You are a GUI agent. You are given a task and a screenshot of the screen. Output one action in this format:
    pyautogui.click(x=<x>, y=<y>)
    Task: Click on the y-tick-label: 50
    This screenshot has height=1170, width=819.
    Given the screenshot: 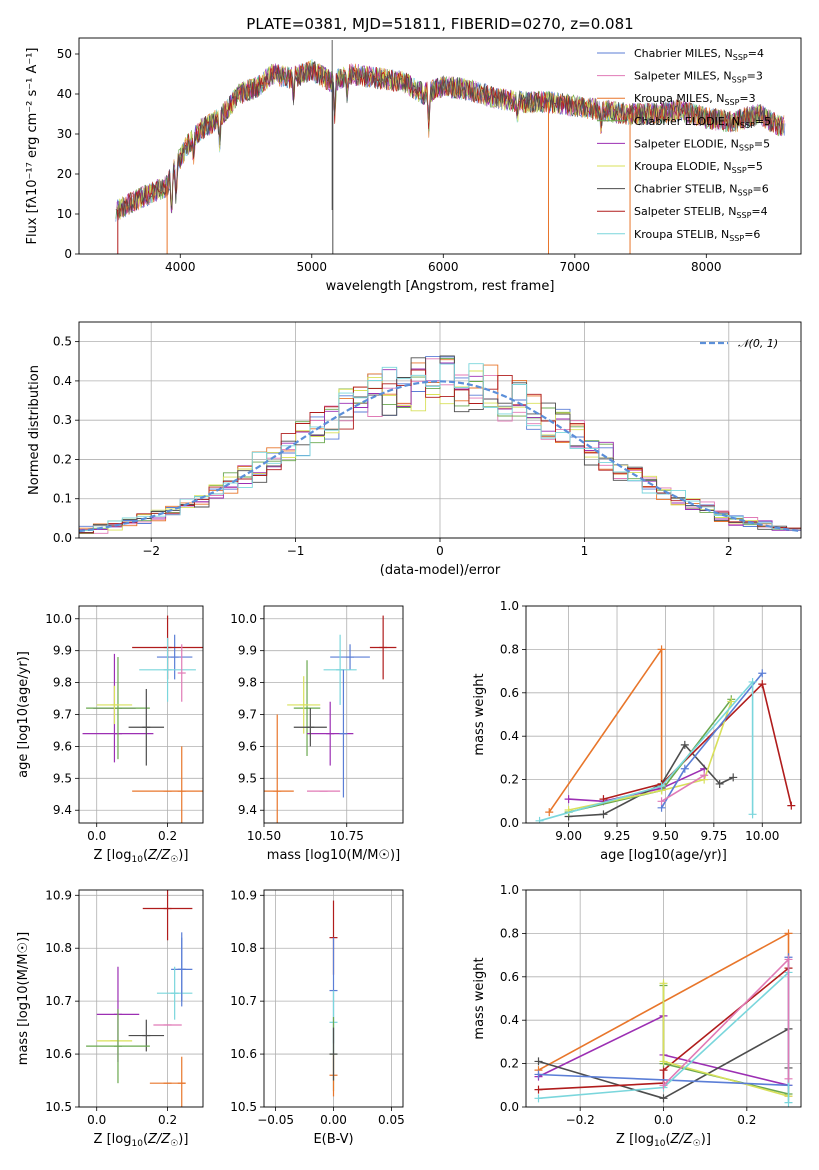 What is the action you would take?
    pyautogui.click(x=64, y=54)
    